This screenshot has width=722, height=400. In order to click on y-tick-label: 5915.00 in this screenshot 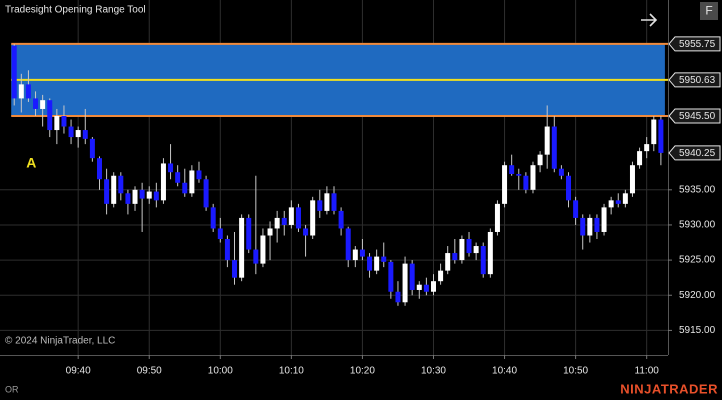, I will do `click(697, 330)`.